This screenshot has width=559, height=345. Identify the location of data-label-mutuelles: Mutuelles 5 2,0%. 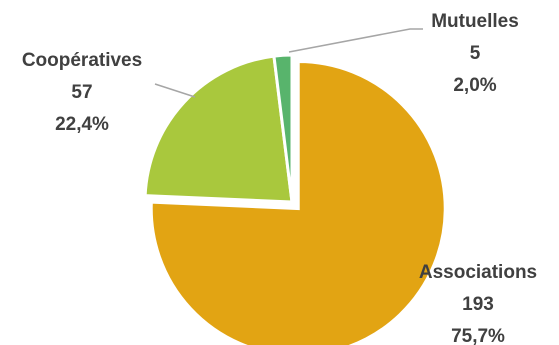
(475, 53).